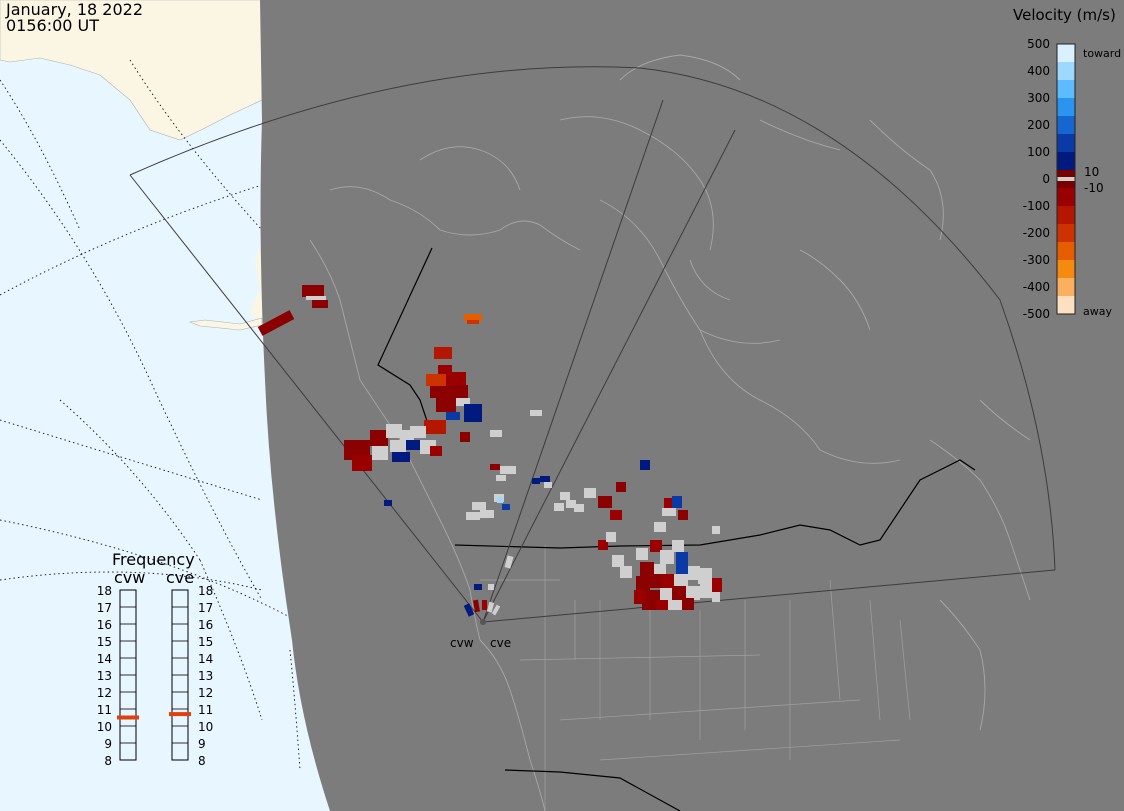 This screenshot has height=811, width=1124. What do you see at coordinates (131, 70) in the screenshot?
I see `landmass-day` at bounding box center [131, 70].